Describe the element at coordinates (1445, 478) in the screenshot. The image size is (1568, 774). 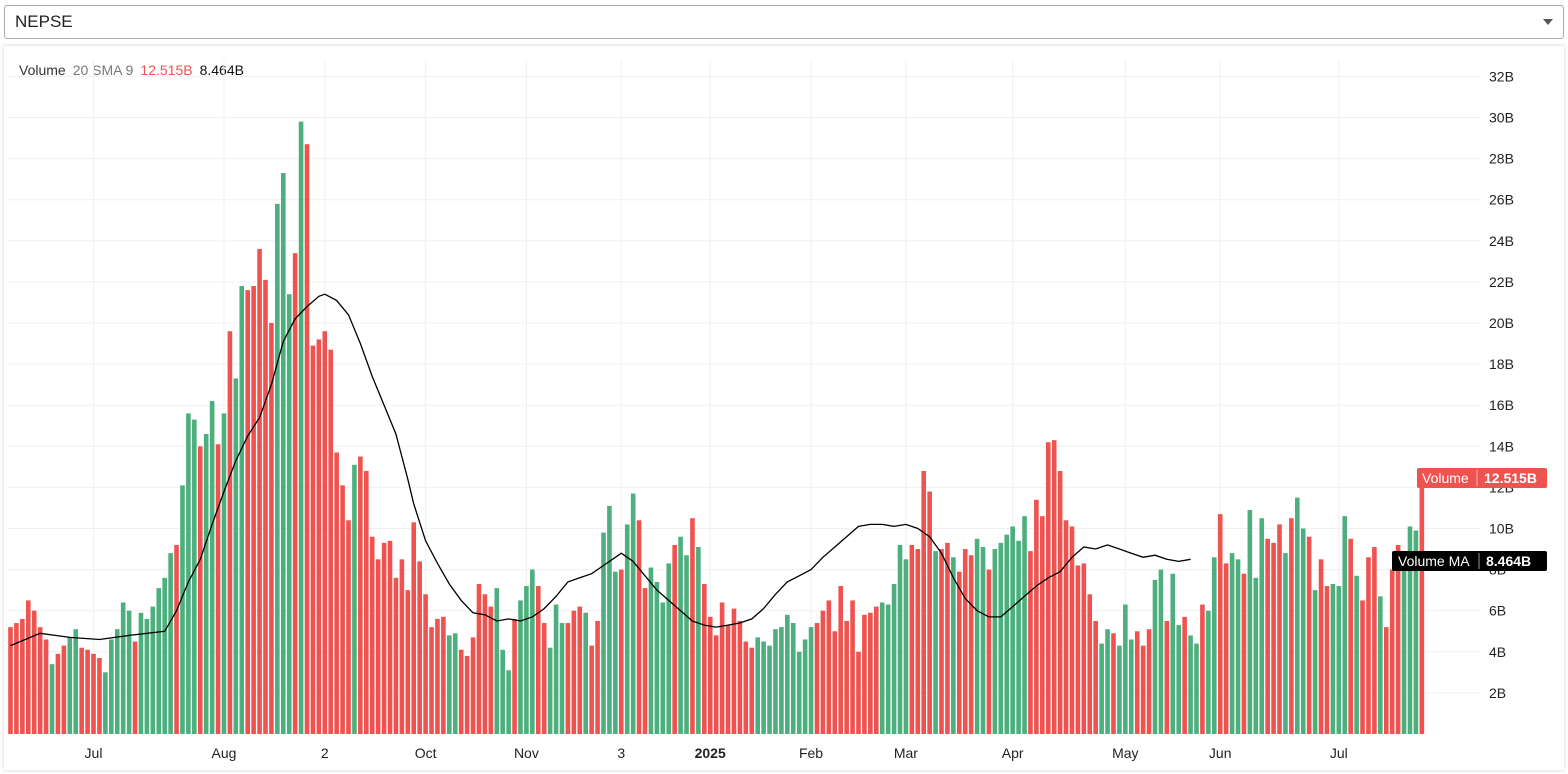
I see `volume-badge-label: Volume` at that location.